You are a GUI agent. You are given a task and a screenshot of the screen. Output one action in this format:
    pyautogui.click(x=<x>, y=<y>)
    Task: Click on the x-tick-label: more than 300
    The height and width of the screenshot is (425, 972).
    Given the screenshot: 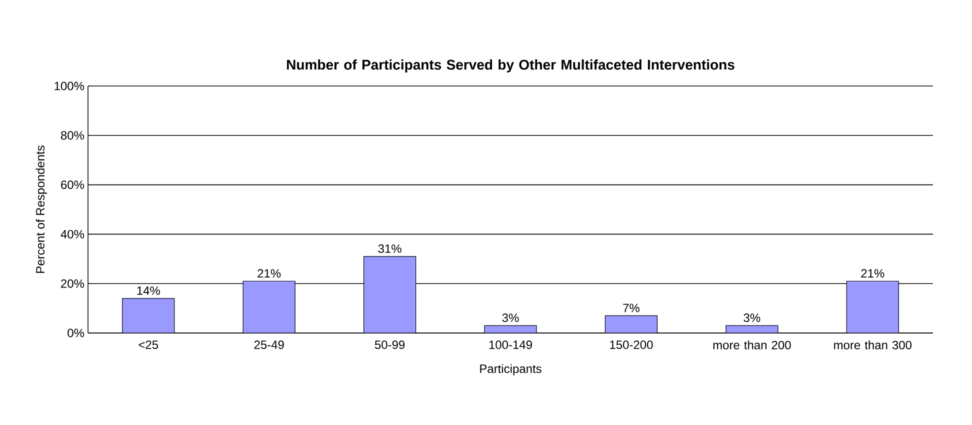 What is the action you would take?
    pyautogui.click(x=873, y=345)
    